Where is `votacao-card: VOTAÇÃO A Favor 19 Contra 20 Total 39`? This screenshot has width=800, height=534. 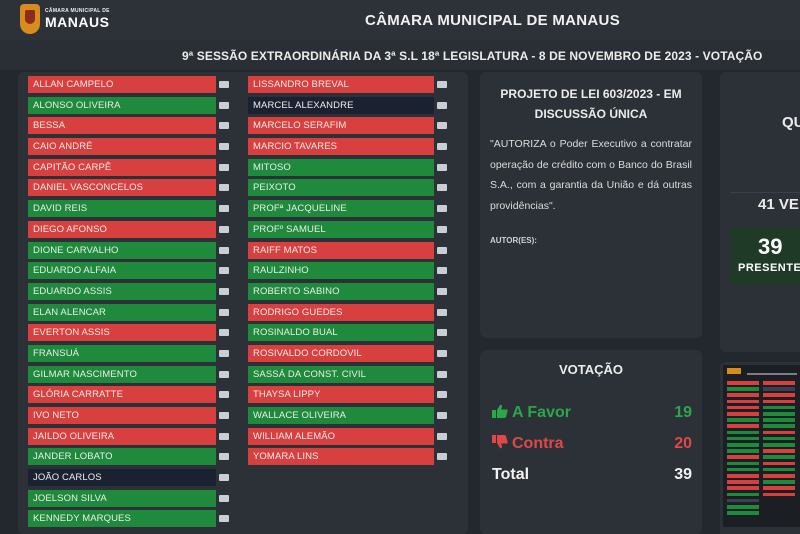 votacao-card: VOTAÇÃO A Favor 19 Contra 20 Total 39 is located at coordinates (591, 442).